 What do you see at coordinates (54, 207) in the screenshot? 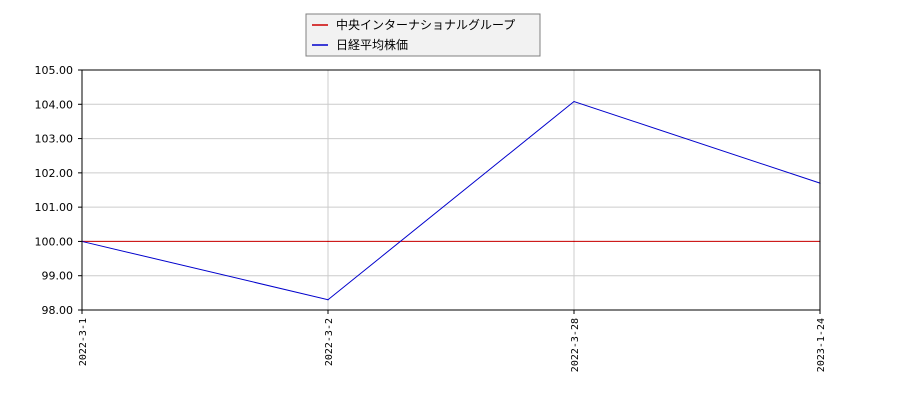
I see `y-tick-label: 101.00` at bounding box center [54, 207].